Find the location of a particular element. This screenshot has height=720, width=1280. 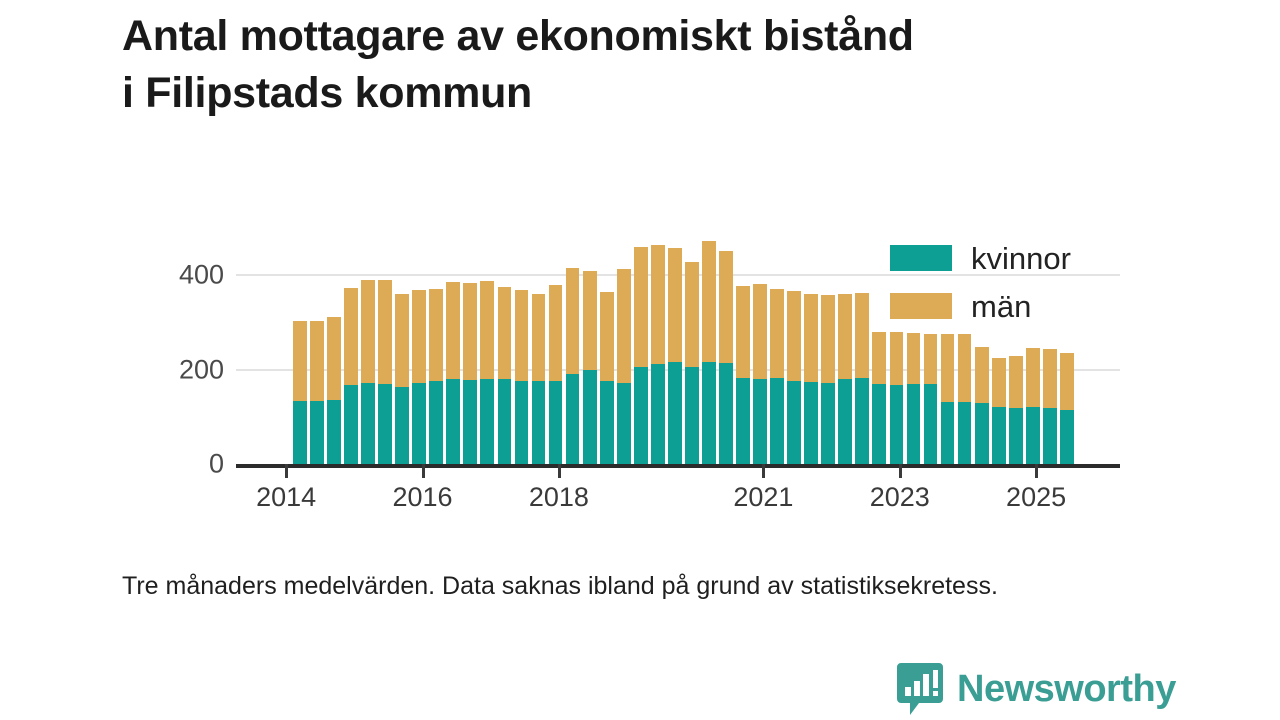

legend-item-man: män is located at coordinates (980, 306).